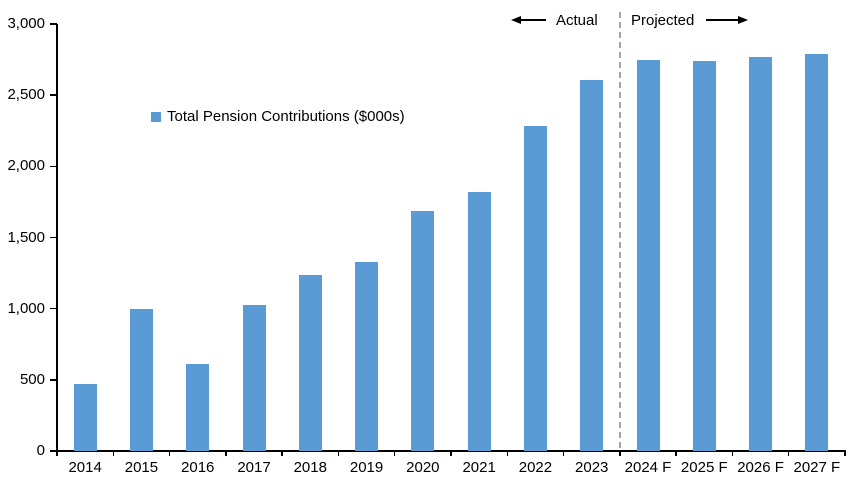  Describe the element at coordinates (26, 95) in the screenshot. I see `y-tick-label: 2,500` at that location.